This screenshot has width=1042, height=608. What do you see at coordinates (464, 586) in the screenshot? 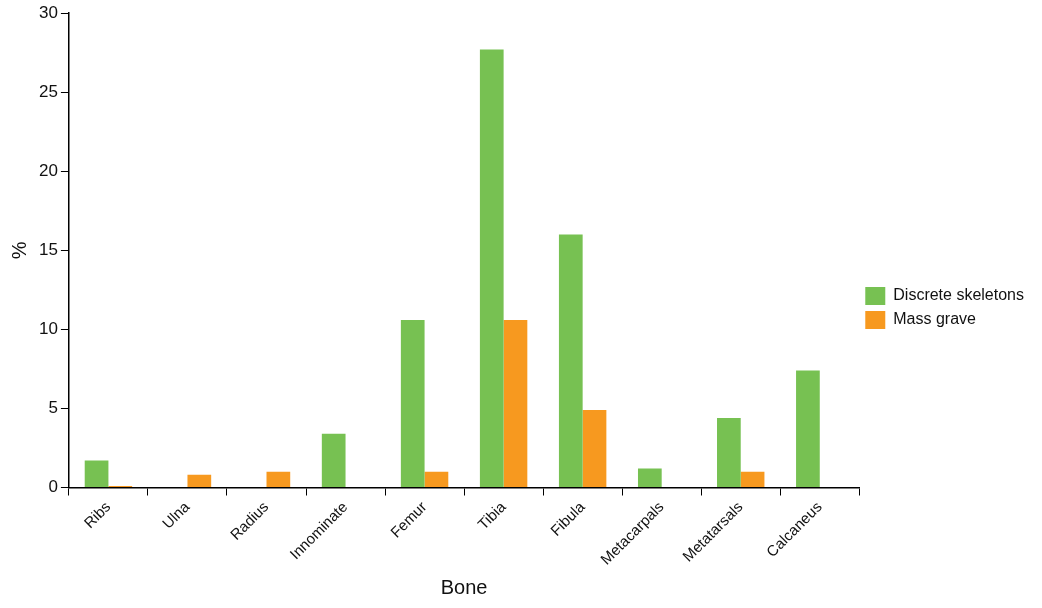
I see `x-axis-title: Bone` at bounding box center [464, 586].